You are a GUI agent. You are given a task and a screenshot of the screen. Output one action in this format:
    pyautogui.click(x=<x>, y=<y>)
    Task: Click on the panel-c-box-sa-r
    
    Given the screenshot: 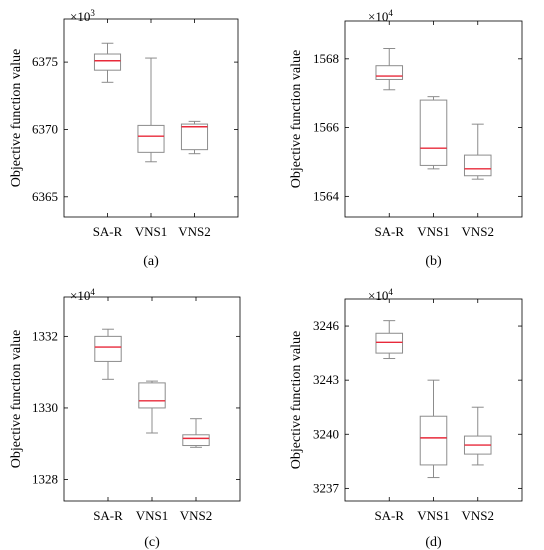 What is the action you would take?
    pyautogui.click(x=108, y=348)
    